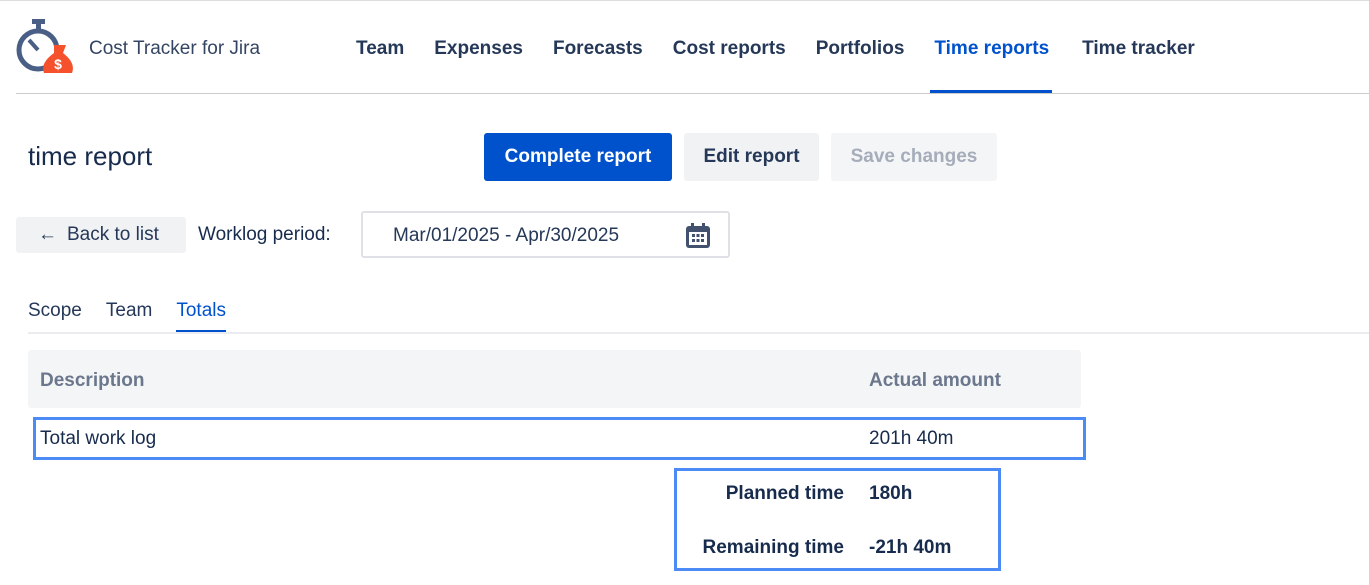 The width and height of the screenshot is (1369, 585). What do you see at coordinates (914, 157) in the screenshot?
I see `save-changes-button: Save changes` at bounding box center [914, 157].